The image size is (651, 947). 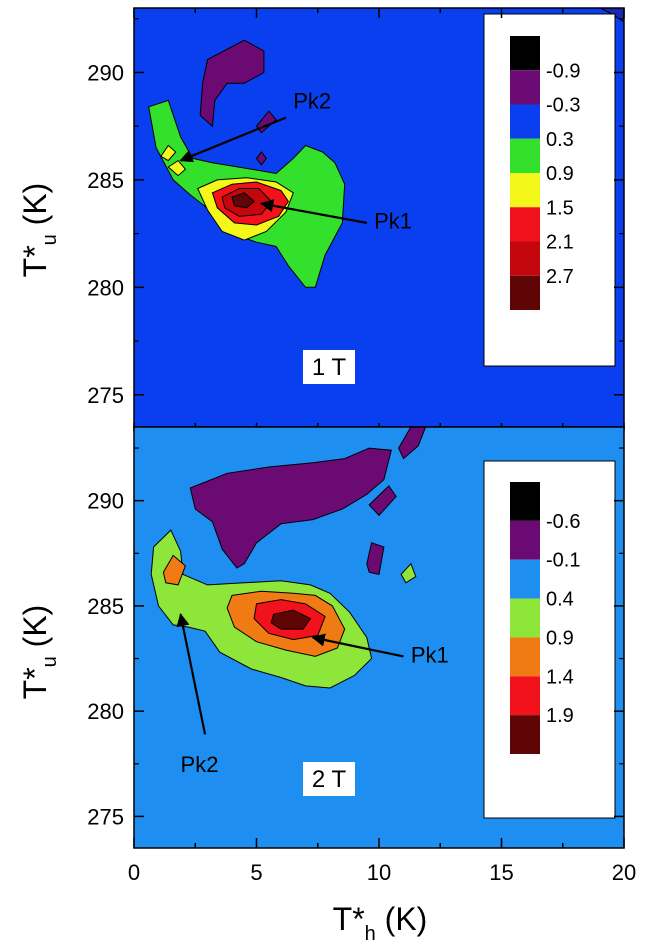 I want to click on y-tick-label-bot-275: 275, so click(x=105, y=816).